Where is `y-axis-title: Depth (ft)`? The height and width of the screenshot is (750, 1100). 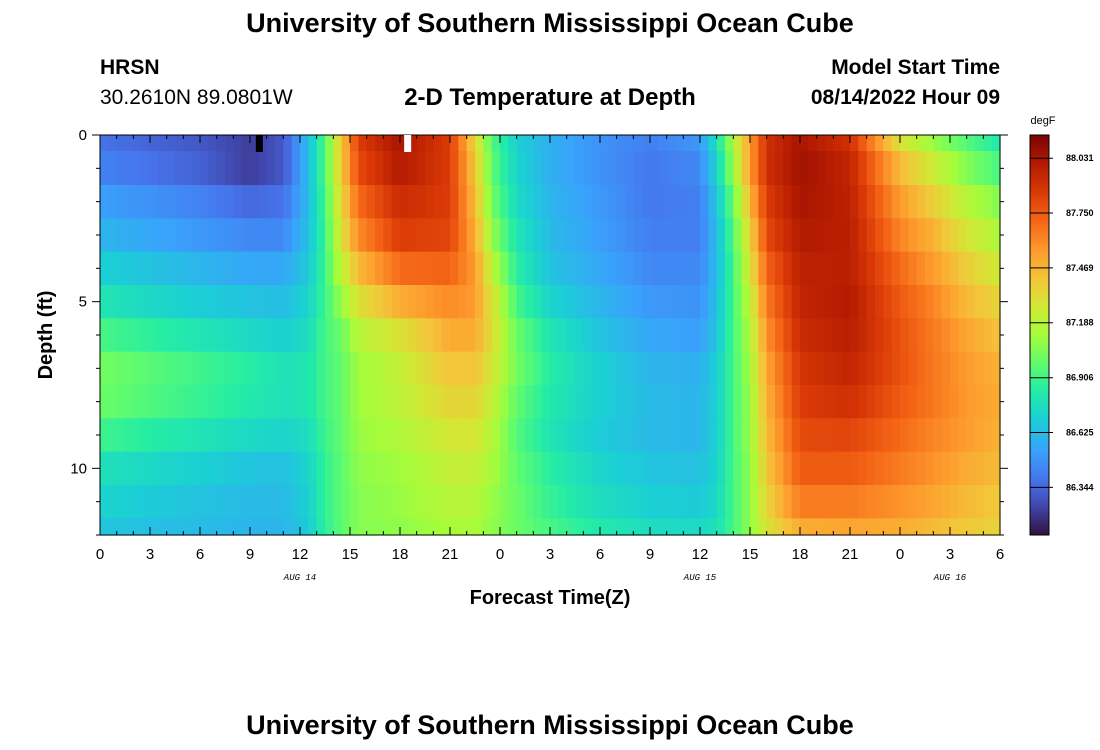 y-axis-title: Depth (ft) is located at coordinates (46, 335).